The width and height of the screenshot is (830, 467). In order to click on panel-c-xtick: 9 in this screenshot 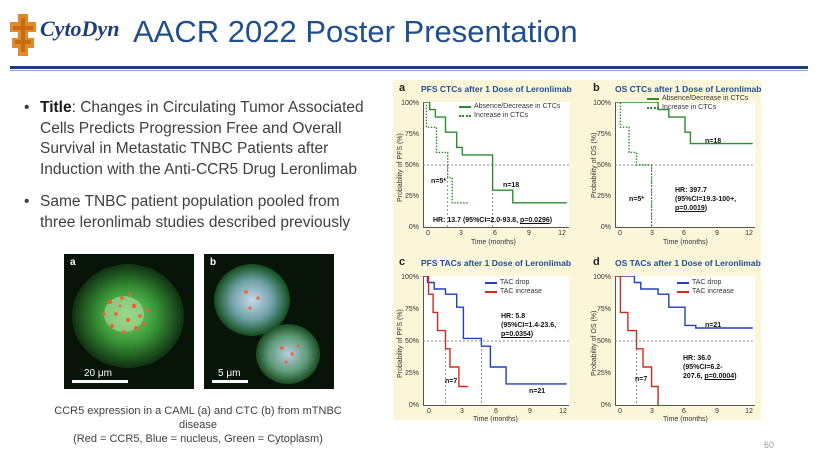, I will do `click(530, 411)`.